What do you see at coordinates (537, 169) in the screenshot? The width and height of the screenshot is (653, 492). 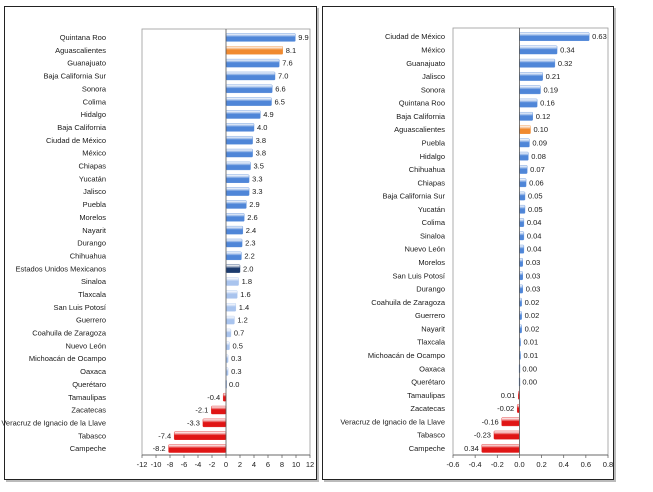 I see `right-data-label: 0.07` at bounding box center [537, 169].